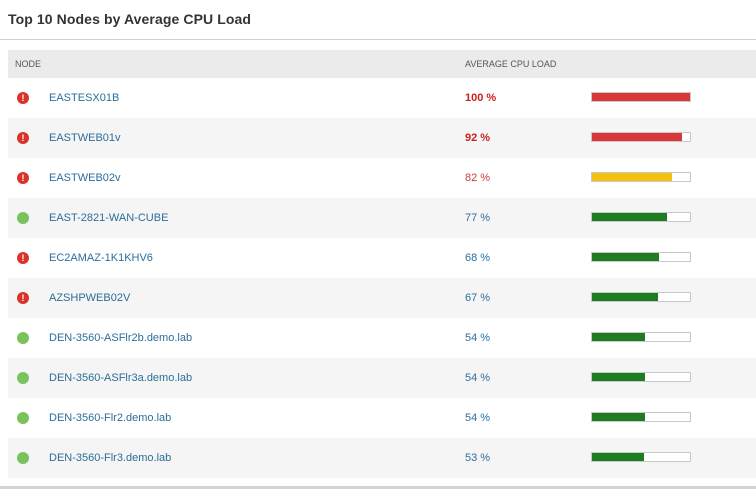 The image size is (756, 490). What do you see at coordinates (382, 378) in the screenshot?
I see `table-row: DEN-3560-ASFlr3a.demo.lab 54 %` at bounding box center [382, 378].